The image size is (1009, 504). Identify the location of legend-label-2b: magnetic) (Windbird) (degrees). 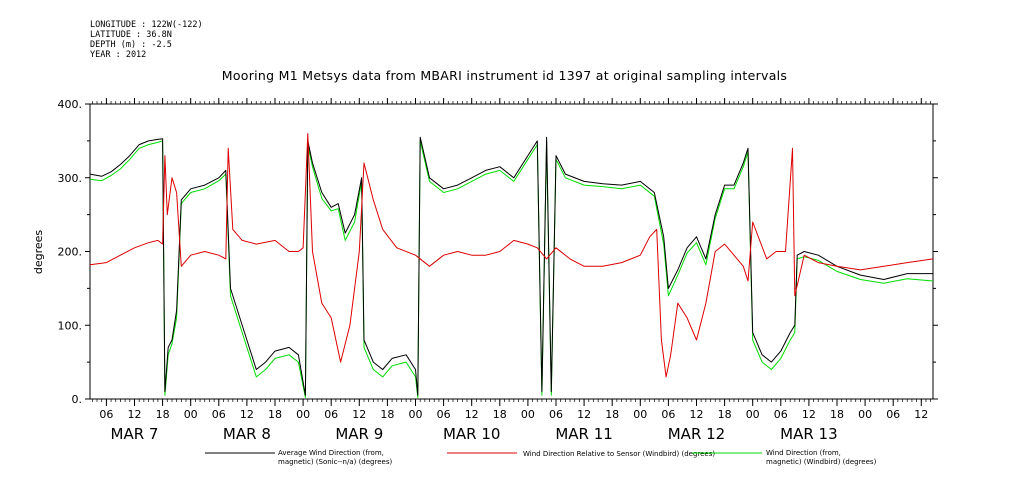
(821, 462).